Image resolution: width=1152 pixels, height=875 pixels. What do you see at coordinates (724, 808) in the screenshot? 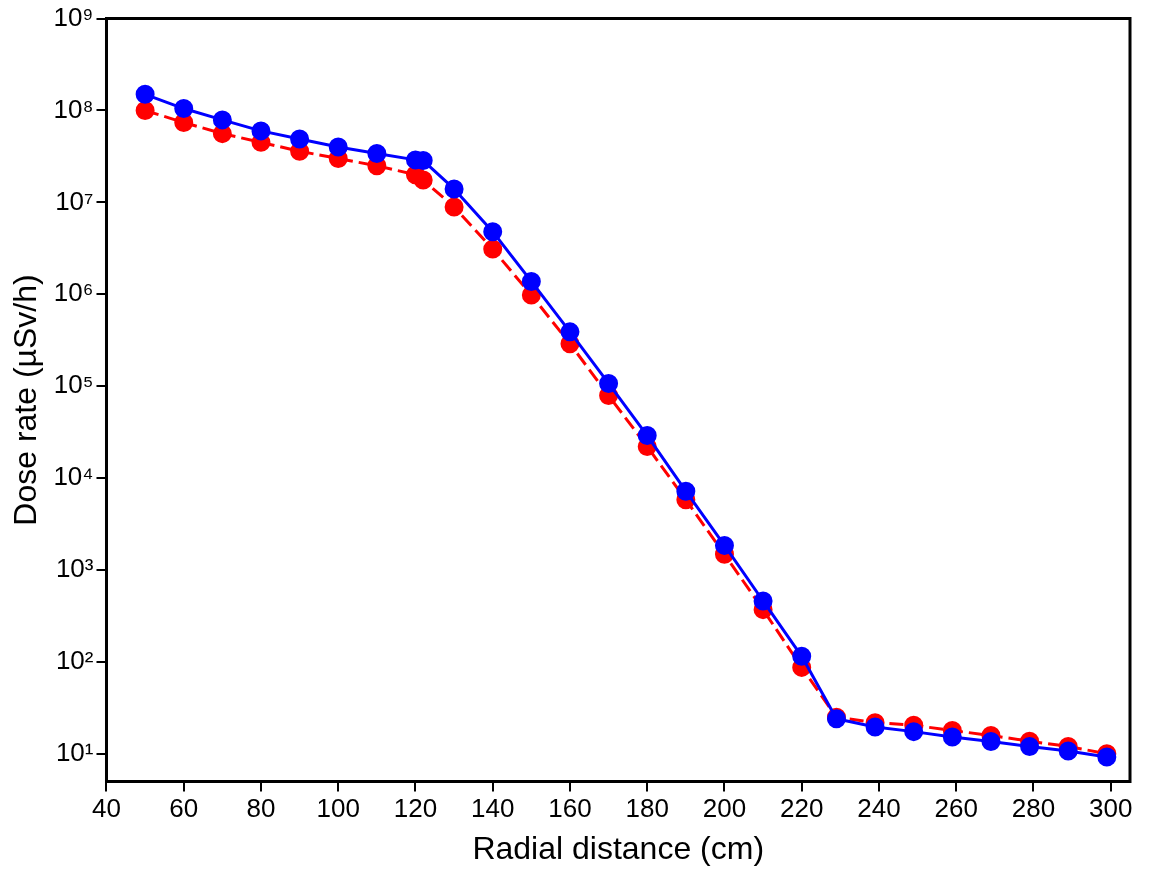
I see `x-tick-label: 200` at bounding box center [724, 808].